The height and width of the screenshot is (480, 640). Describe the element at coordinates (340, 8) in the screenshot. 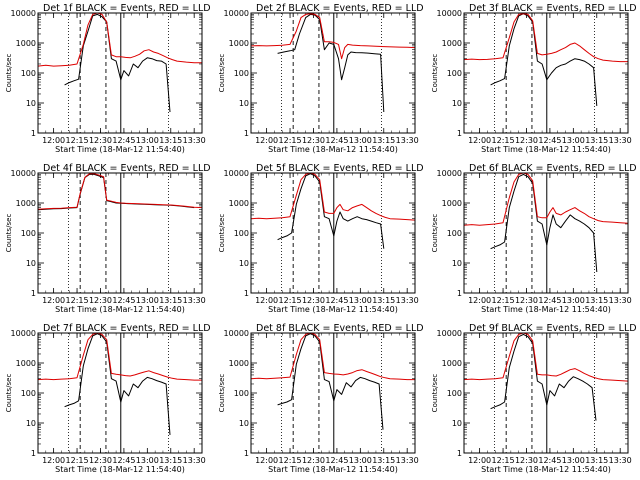

I see `panel-title: Det 2f BLACK = Events, RED = LLD` at that location.